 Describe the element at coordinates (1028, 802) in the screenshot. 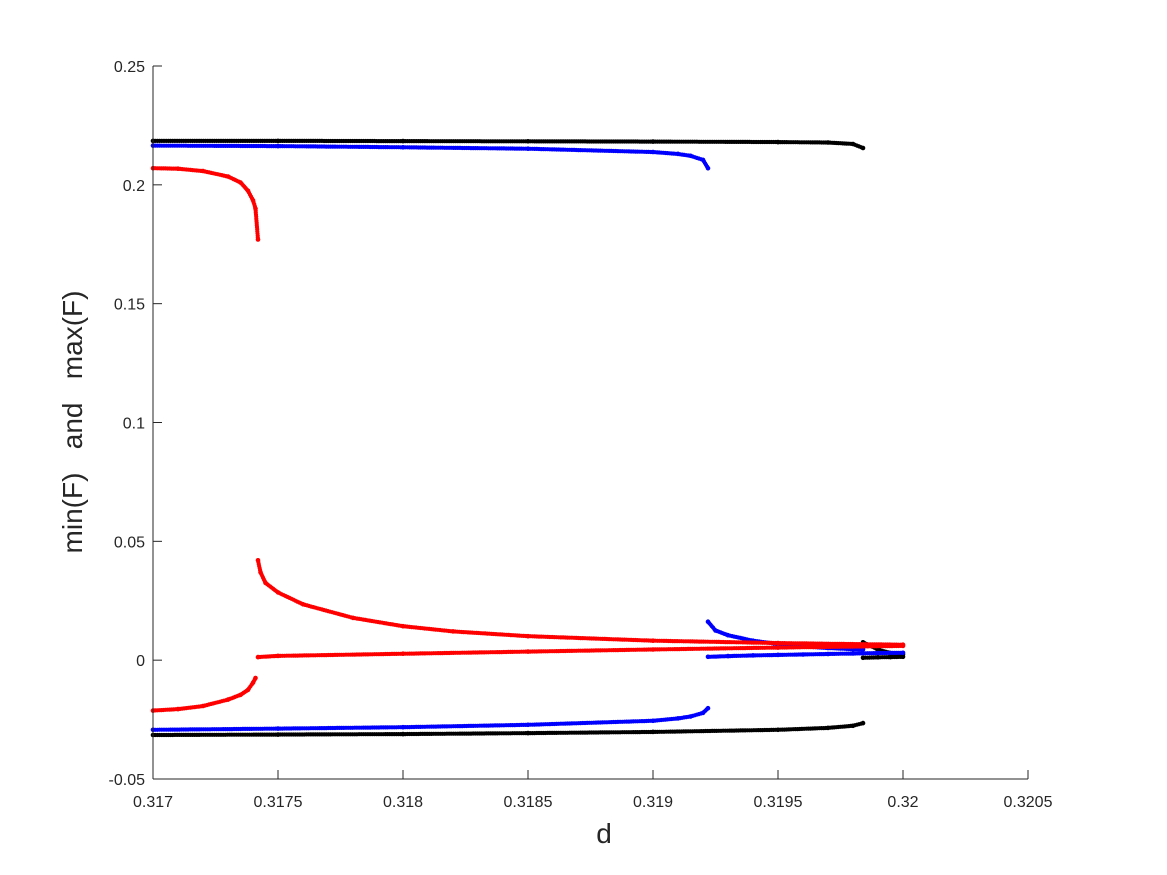

I see `x-tick-label: 0.3205` at that location.